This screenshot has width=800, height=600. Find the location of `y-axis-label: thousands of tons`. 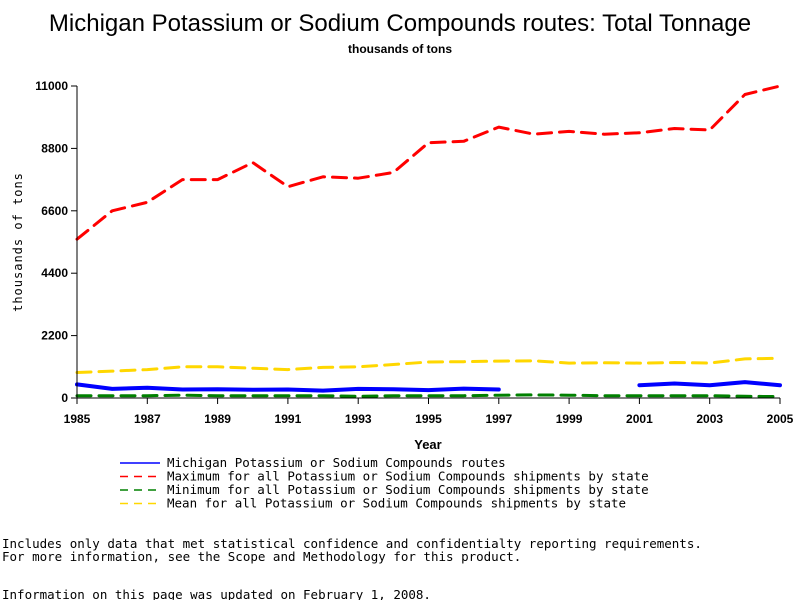

y-axis-label: thousands of tons is located at coordinates (18, 242).